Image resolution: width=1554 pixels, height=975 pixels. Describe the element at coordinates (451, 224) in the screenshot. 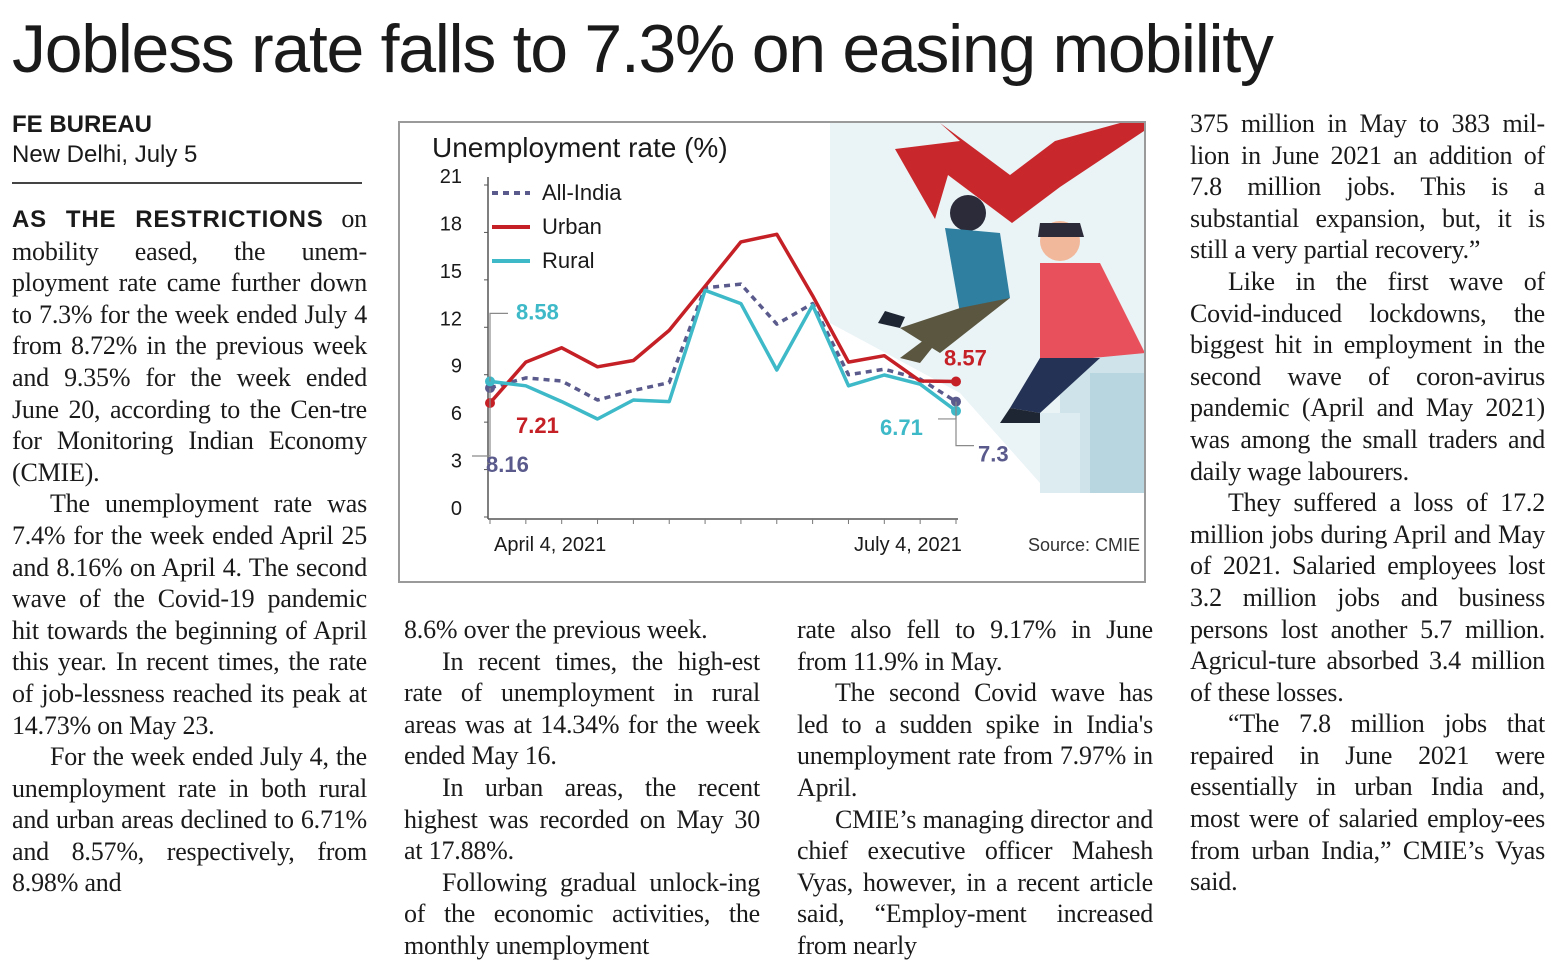

I see `y-tick-label: 18` at that location.